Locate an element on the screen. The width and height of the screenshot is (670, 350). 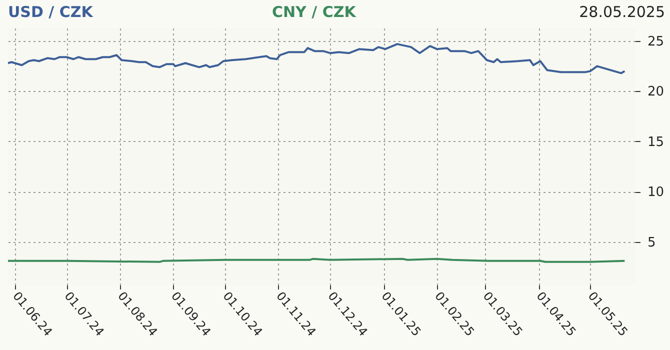
y-tick-label: 25 is located at coordinates (656, 42).